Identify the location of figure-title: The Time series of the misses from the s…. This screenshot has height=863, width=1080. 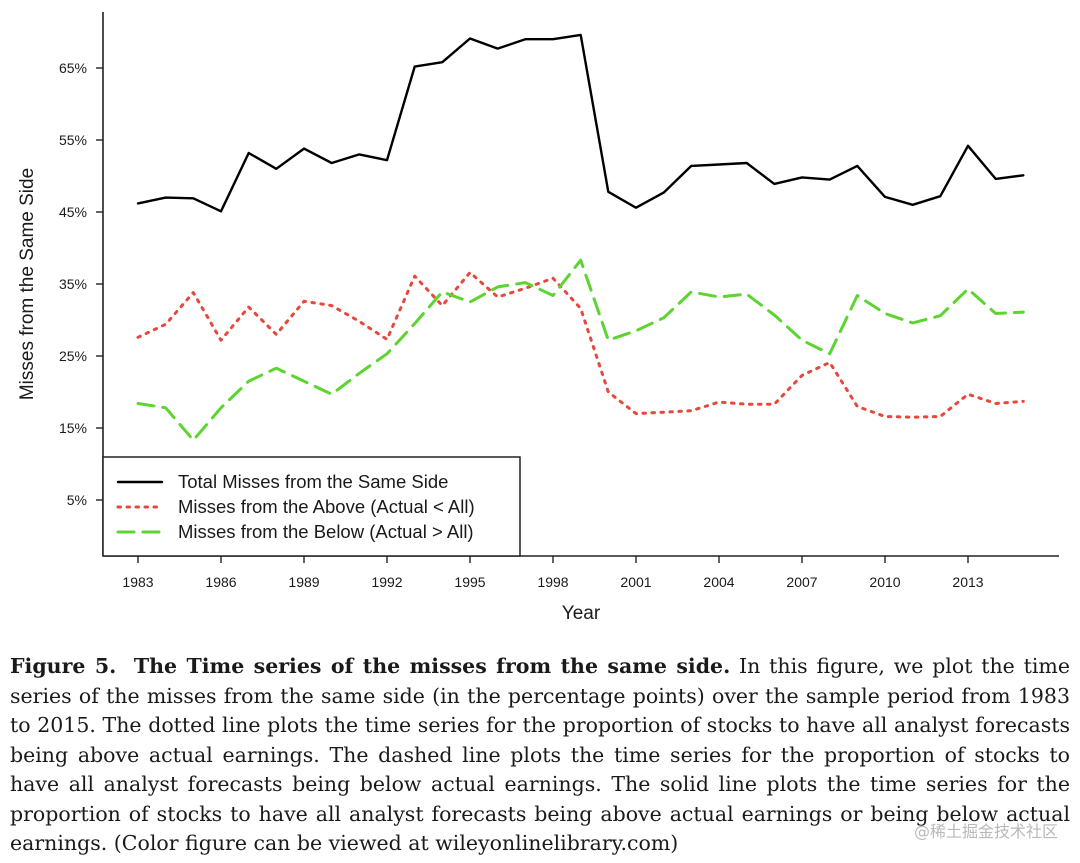
(432, 666).